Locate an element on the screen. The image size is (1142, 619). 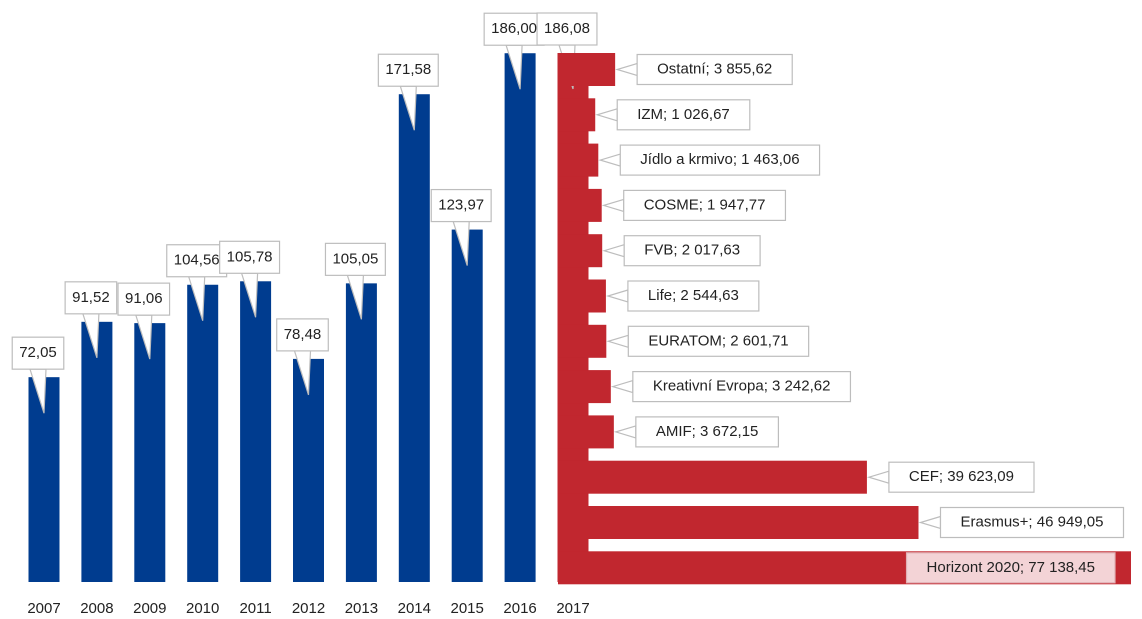
data-label-text: 186,00 is located at coordinates (514, 28).